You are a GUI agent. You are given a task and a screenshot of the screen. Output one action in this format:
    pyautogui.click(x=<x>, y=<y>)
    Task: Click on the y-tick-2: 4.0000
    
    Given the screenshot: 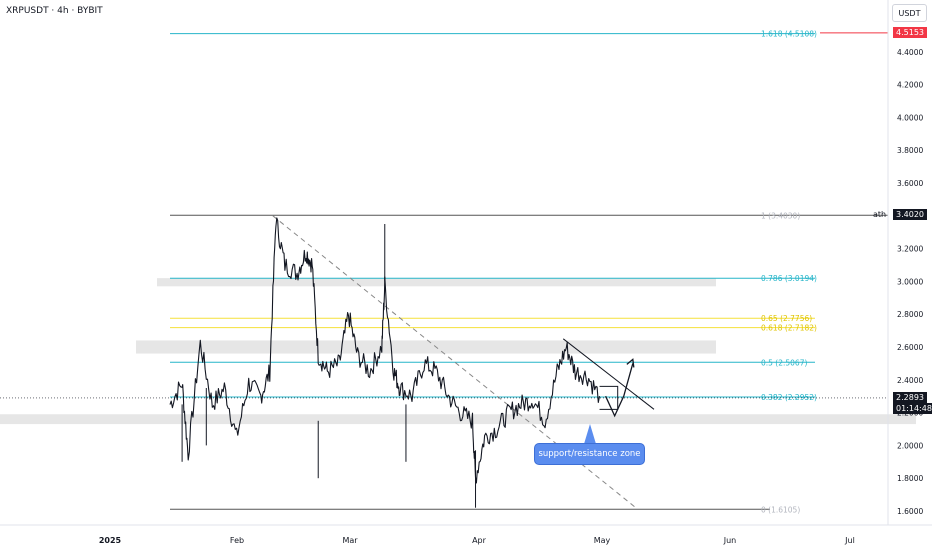 What is the action you would take?
    pyautogui.click(x=910, y=117)
    